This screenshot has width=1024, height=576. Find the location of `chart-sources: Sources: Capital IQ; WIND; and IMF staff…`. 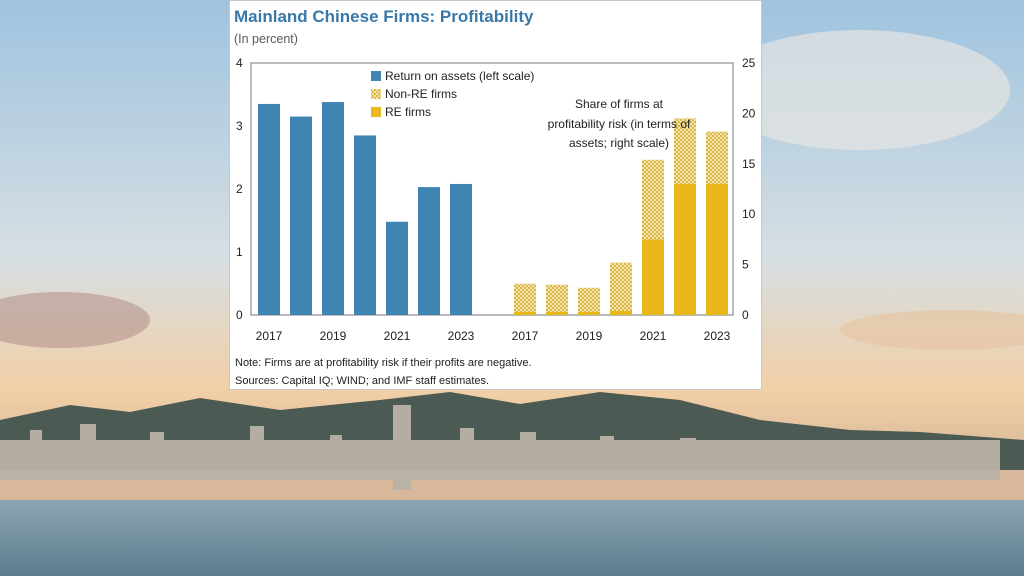

chart-sources: Sources: Capital IQ; WIND; and IMF staff… is located at coordinates (362, 381).